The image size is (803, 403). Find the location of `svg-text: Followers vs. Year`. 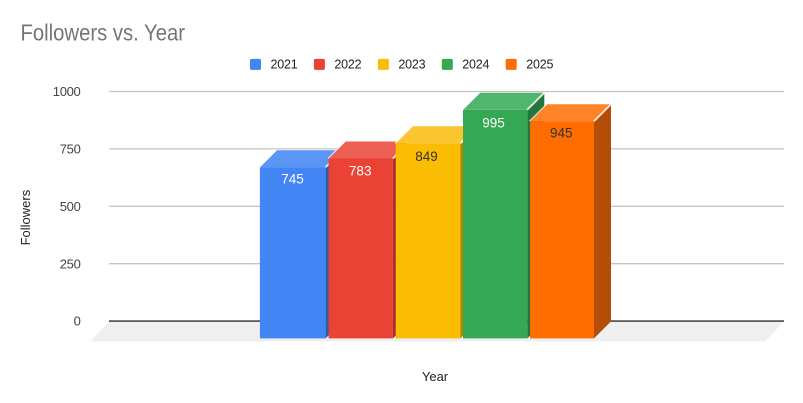

svg-text: Followers vs. Year is located at coordinates (103, 33).